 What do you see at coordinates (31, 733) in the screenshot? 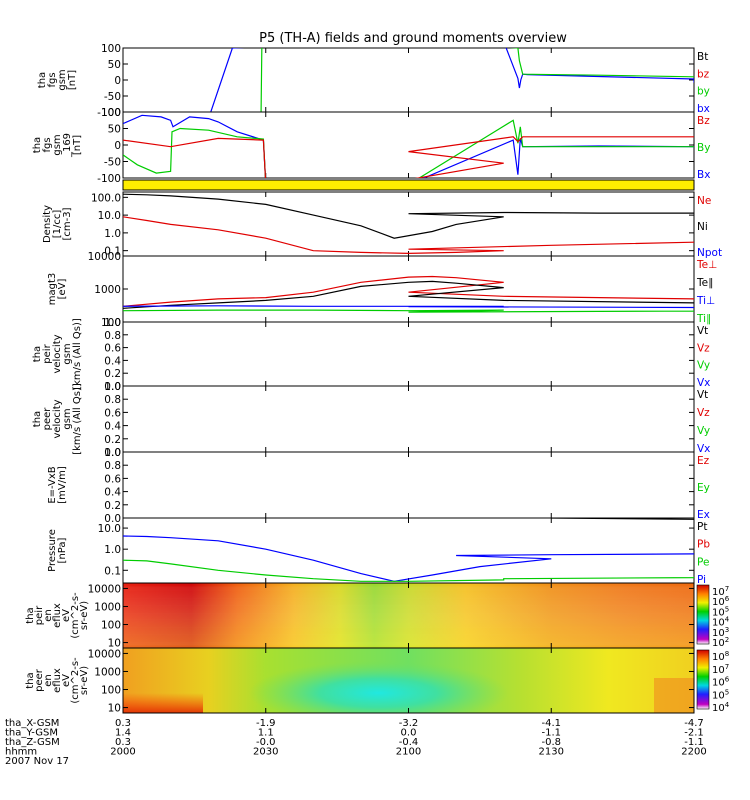
I see `footer-row-label: tha_Y-GSM` at bounding box center [31, 733].